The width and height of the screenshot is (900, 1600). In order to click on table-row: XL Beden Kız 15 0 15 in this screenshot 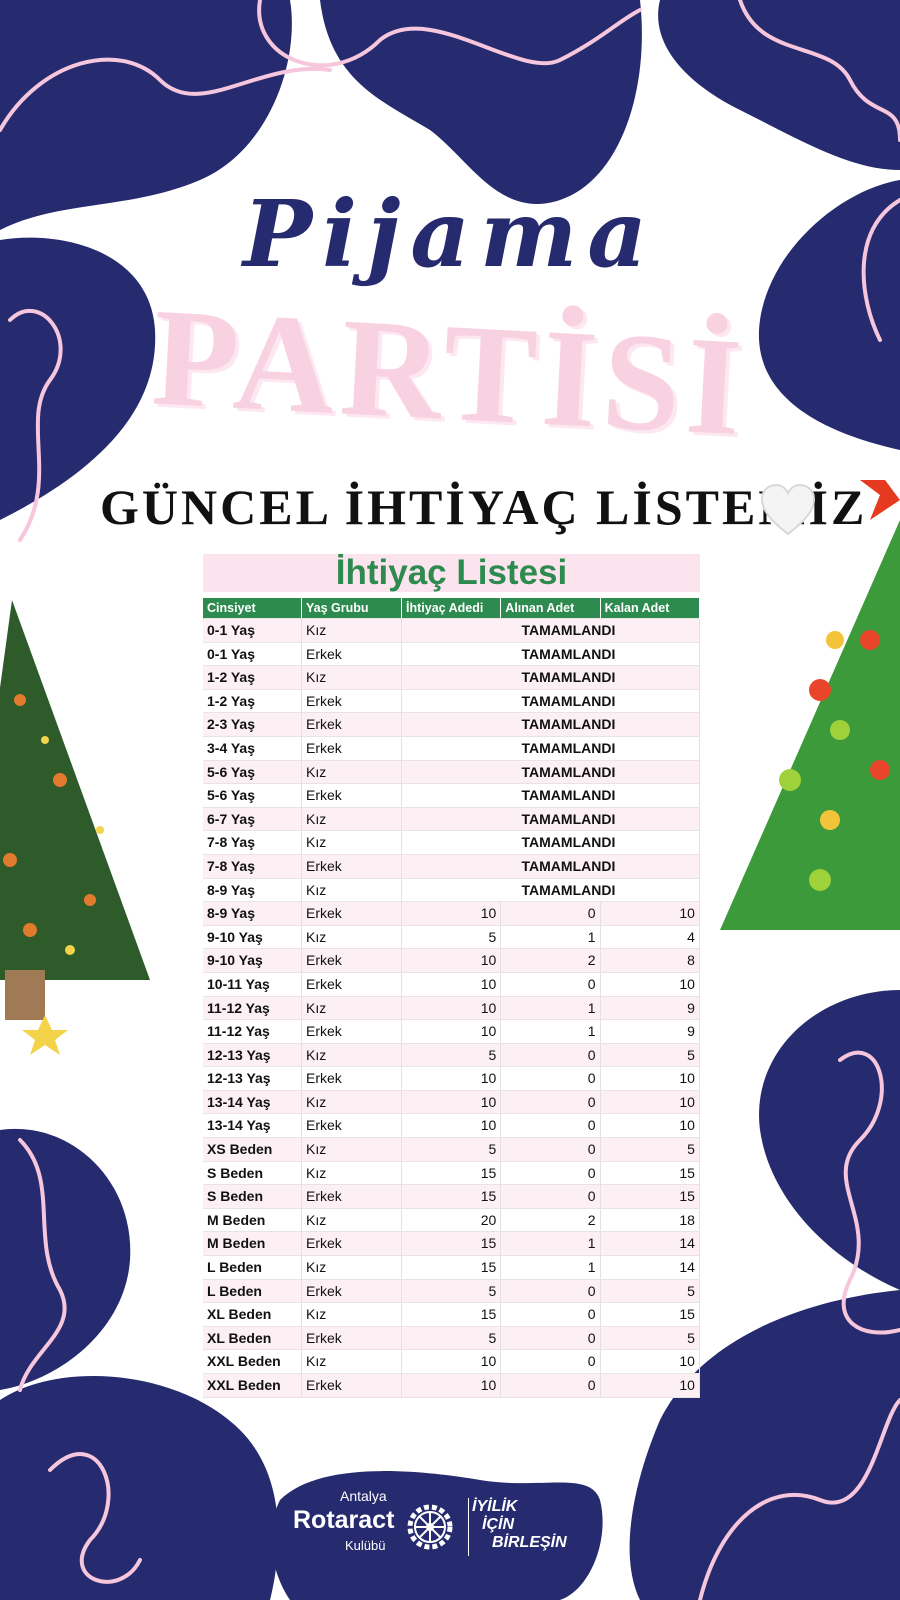, I will do `click(451, 1315)`.